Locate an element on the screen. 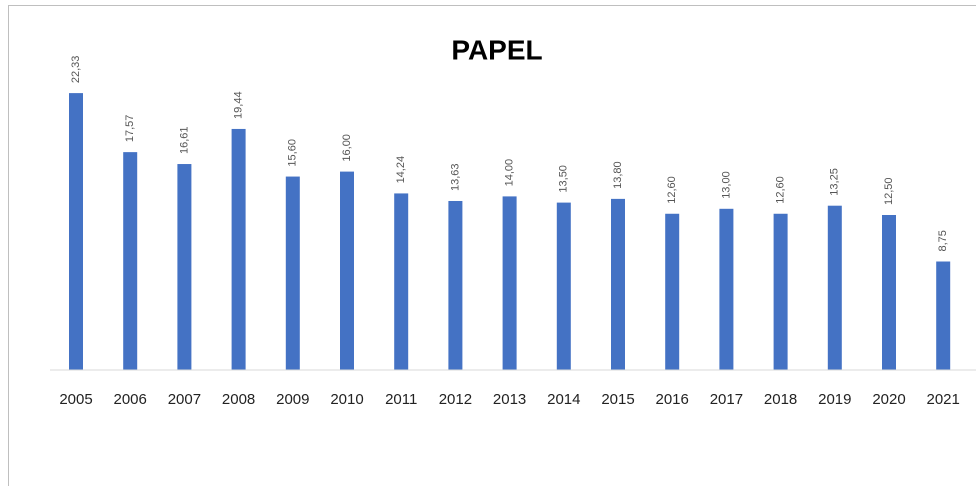  x-tick-label: 2008 is located at coordinates (238, 399).